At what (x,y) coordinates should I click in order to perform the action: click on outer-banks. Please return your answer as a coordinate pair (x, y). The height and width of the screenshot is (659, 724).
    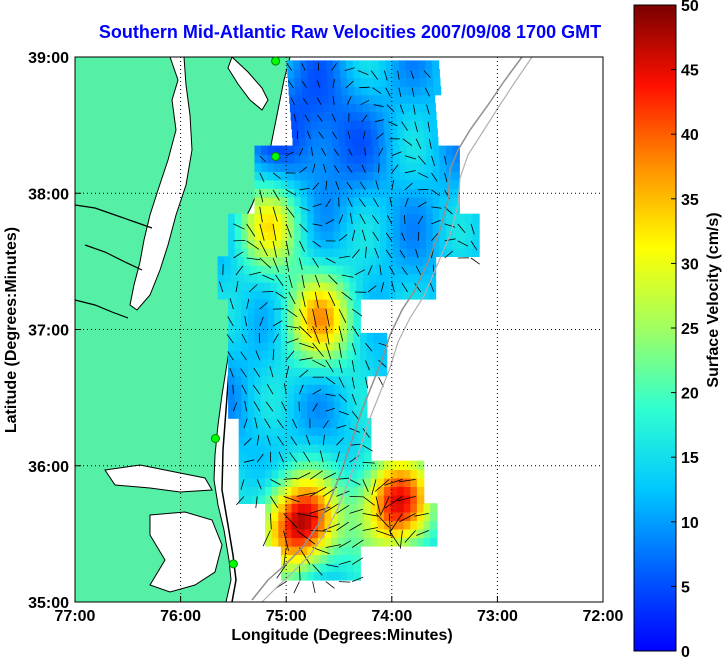
    Looking at the image, I should click on (229, 465).